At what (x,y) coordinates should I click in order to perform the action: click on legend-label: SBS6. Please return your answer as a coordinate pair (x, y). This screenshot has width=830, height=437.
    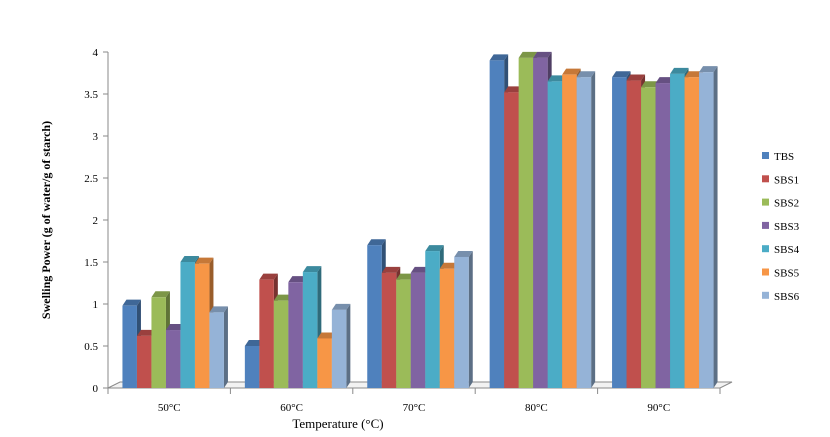
    Looking at the image, I should click on (787, 297).